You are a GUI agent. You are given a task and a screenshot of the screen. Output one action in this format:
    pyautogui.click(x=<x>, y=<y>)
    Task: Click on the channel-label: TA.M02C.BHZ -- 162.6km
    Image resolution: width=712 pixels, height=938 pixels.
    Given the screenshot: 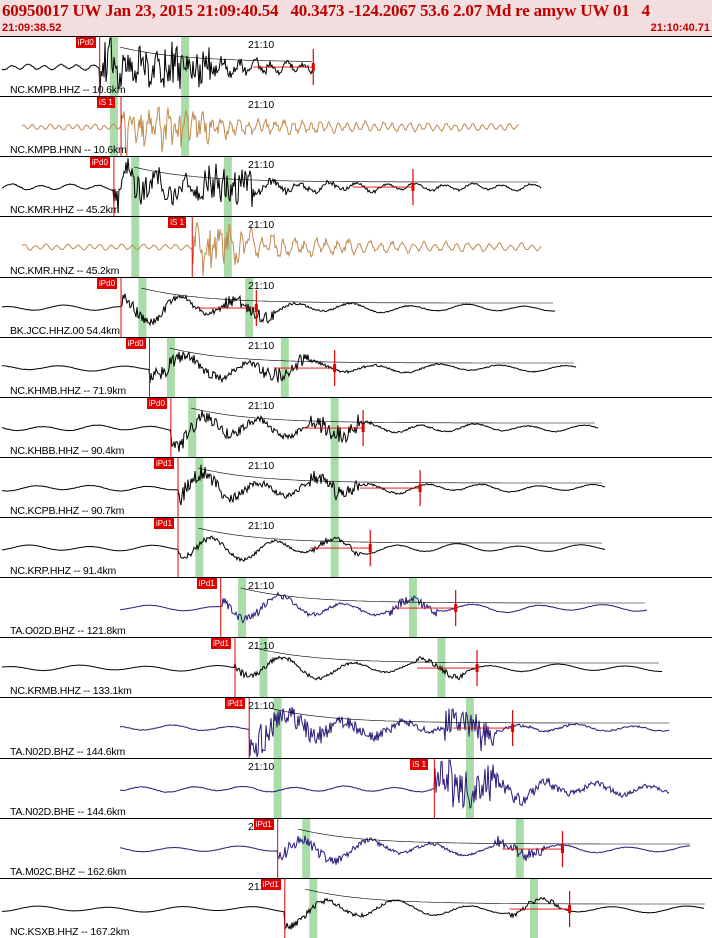 What is the action you would take?
    pyautogui.click(x=68, y=871)
    